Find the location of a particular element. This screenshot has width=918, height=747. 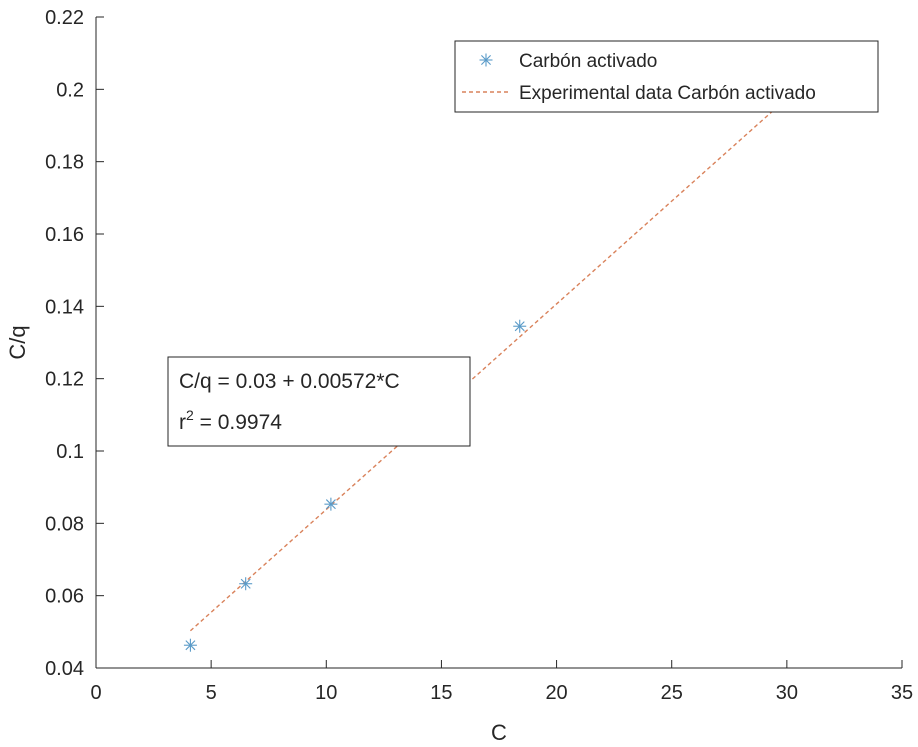

y-tick-label: 0.22 is located at coordinates (64, 18).